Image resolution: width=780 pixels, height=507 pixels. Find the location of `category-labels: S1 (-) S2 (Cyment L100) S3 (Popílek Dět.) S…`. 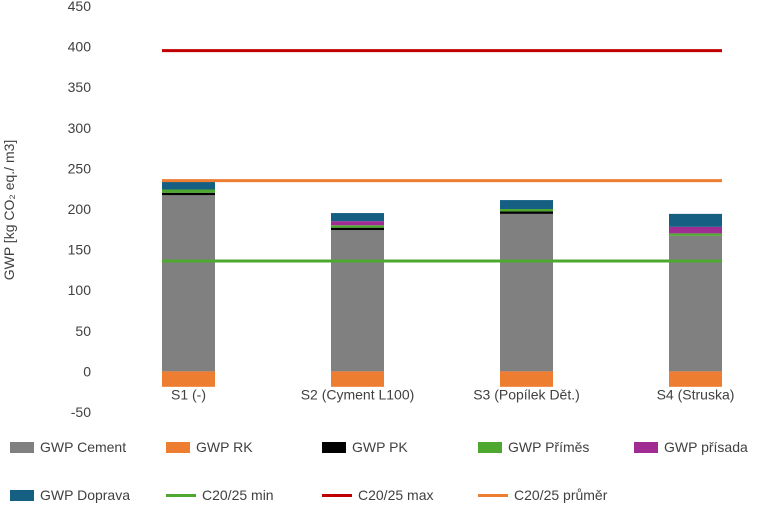

category-labels: S1 (-) S2 (Cyment L100) S3 (Popílek Dět.) S… is located at coordinates (452, 394).